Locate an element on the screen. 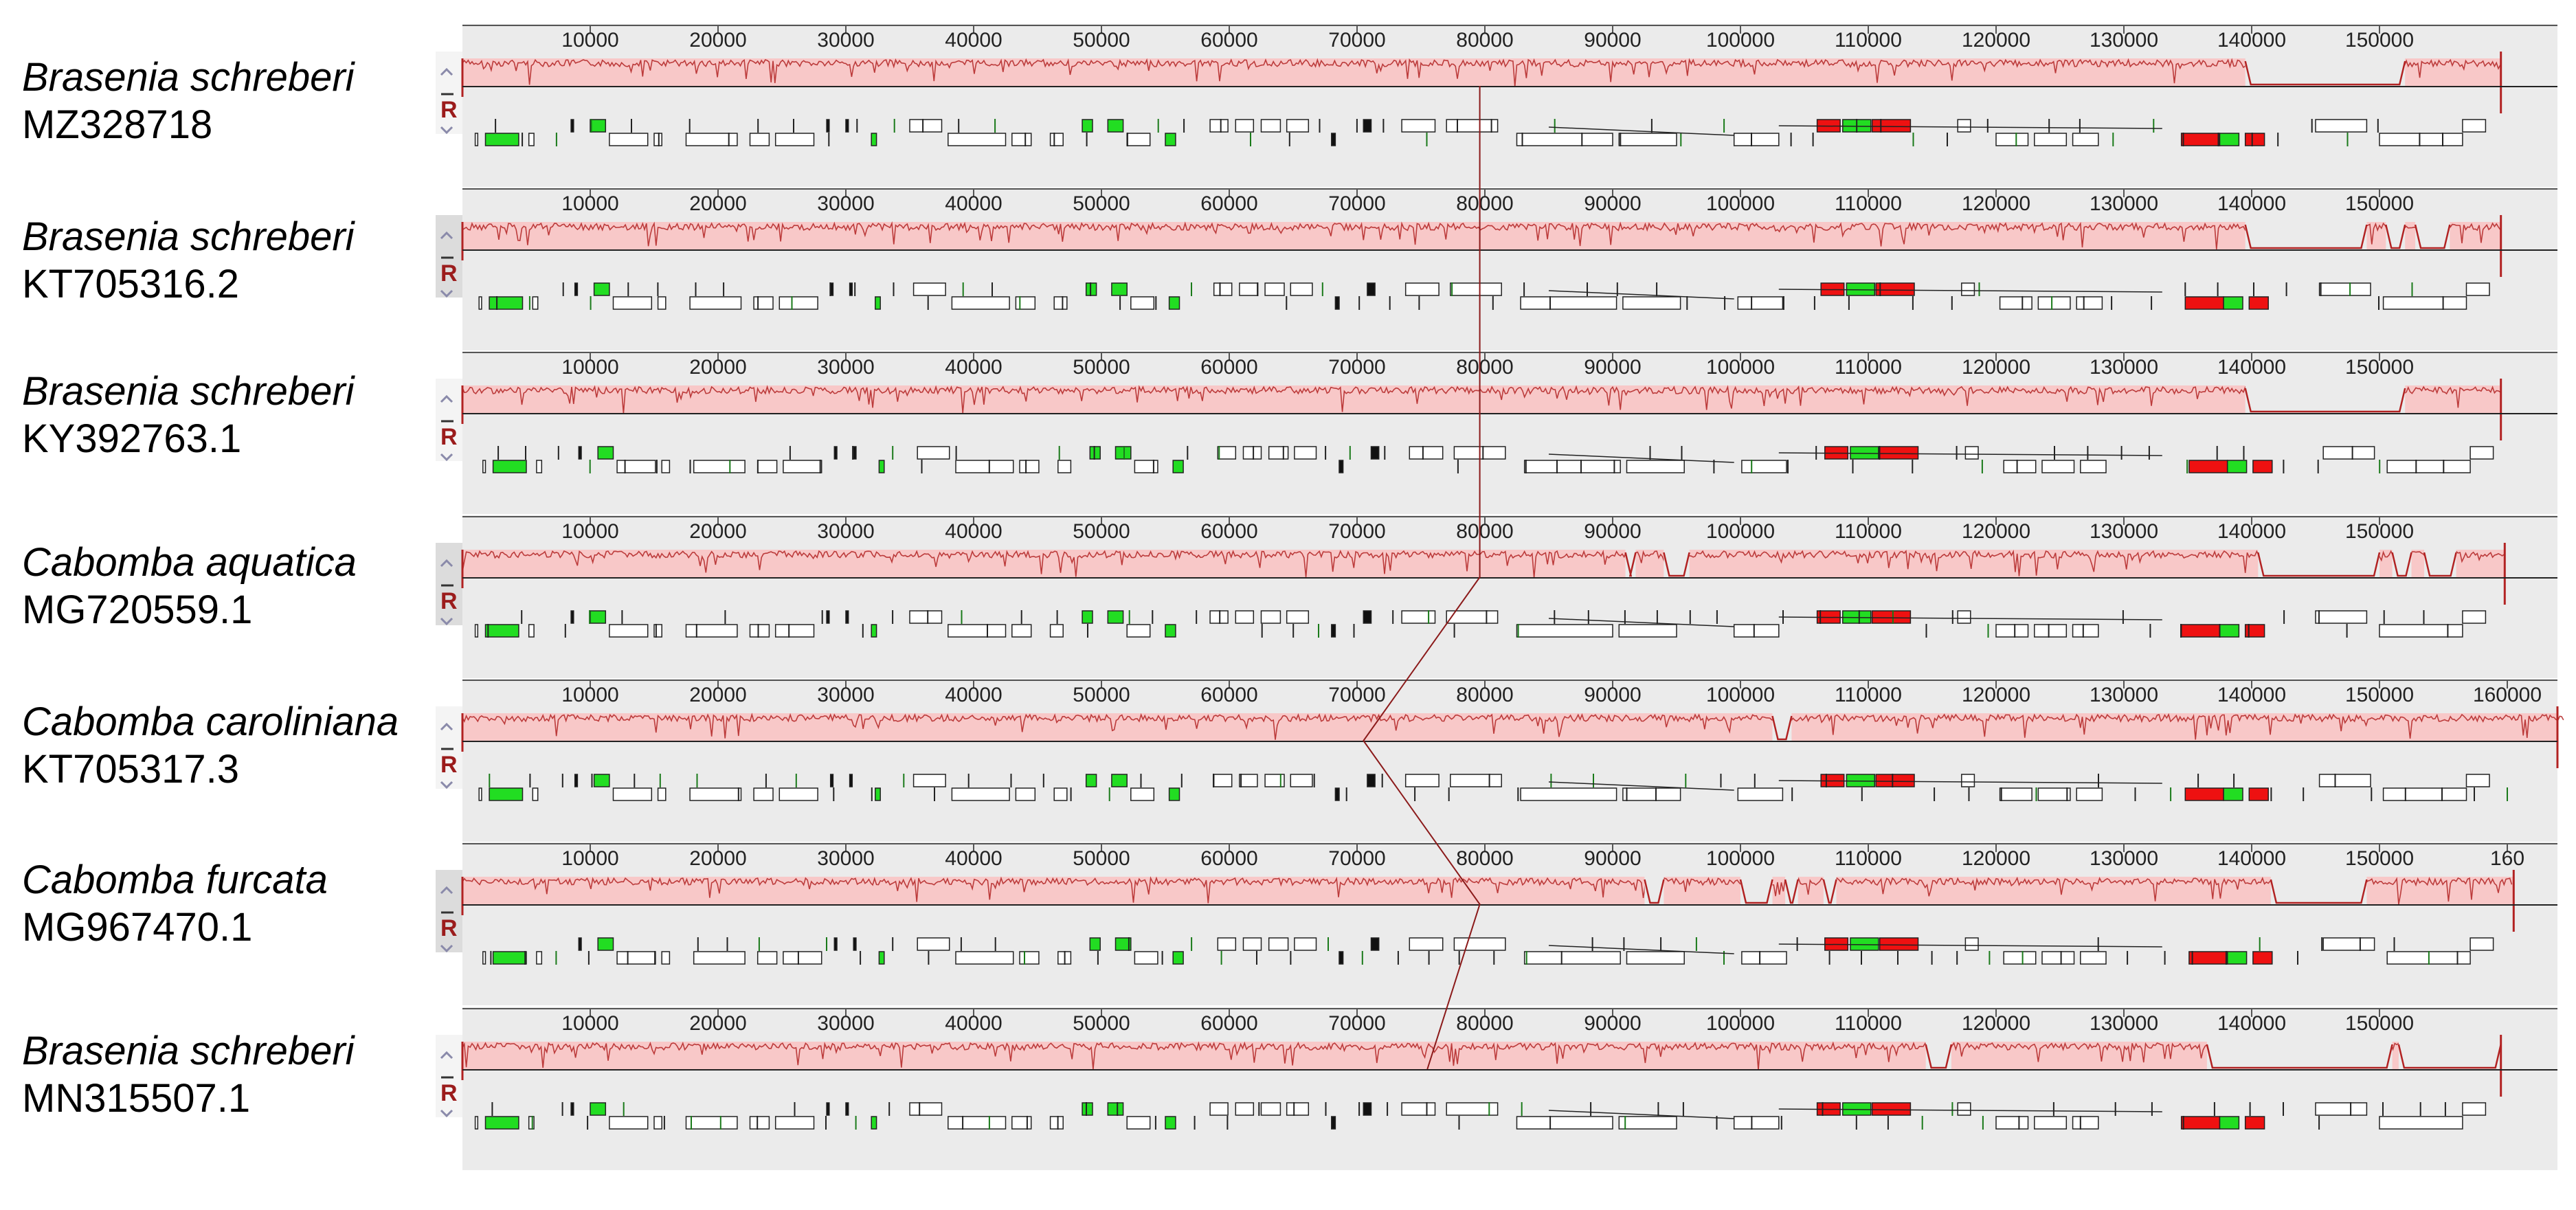 The height and width of the screenshot is (1210, 2576). move-down-icon is located at coordinates (446, 293).